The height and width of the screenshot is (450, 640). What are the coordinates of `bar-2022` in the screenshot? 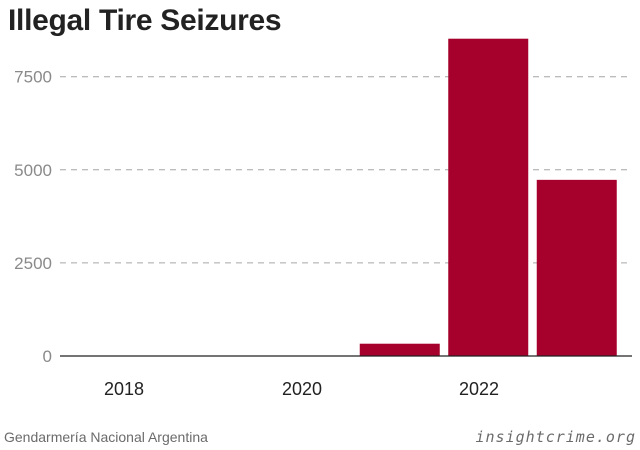 It's located at (488, 197).